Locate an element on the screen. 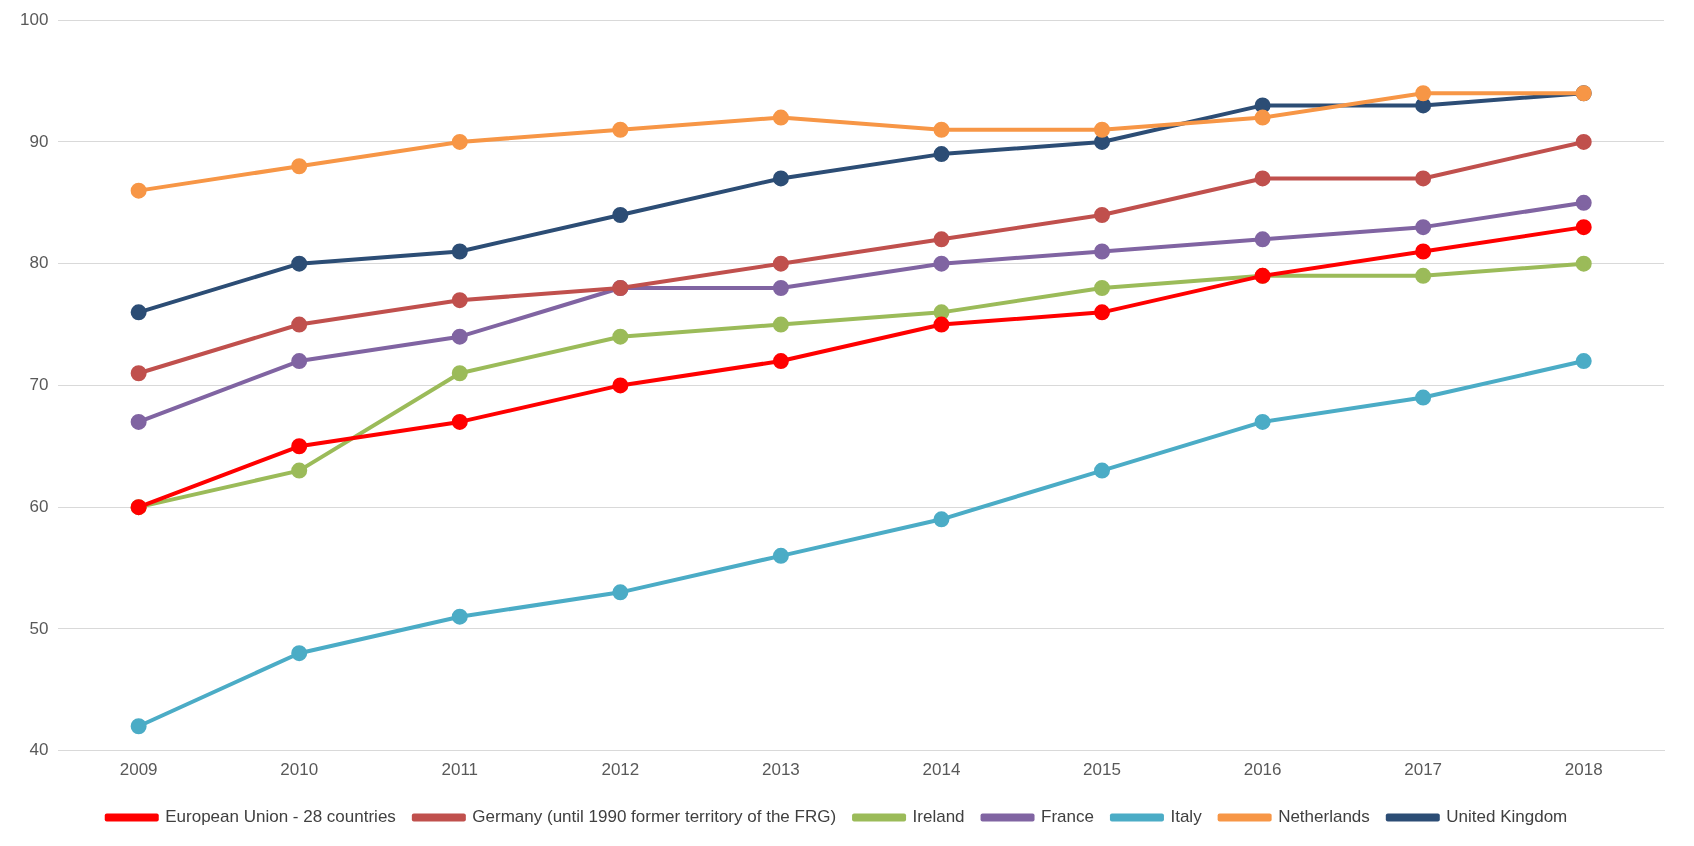 Image resolution: width=1694 pixels, height=846 pixels. legend-label: France is located at coordinates (1067, 817).